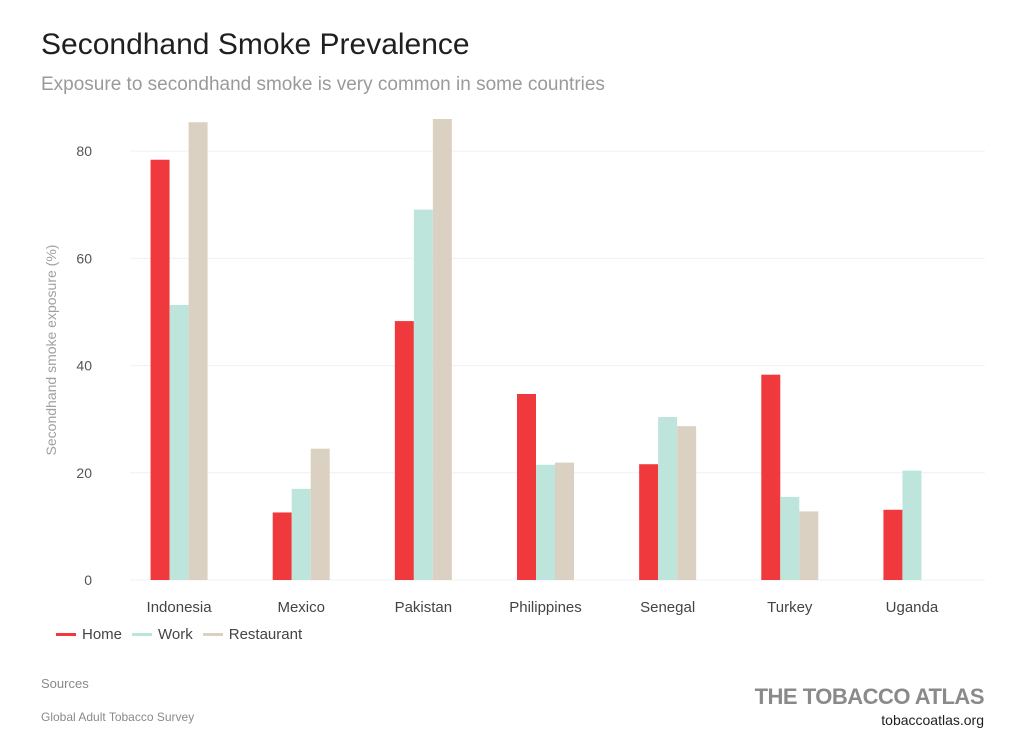  Describe the element at coordinates (869, 696) in the screenshot. I see `brand-logo: THE TOBACCO ATLAS` at that location.